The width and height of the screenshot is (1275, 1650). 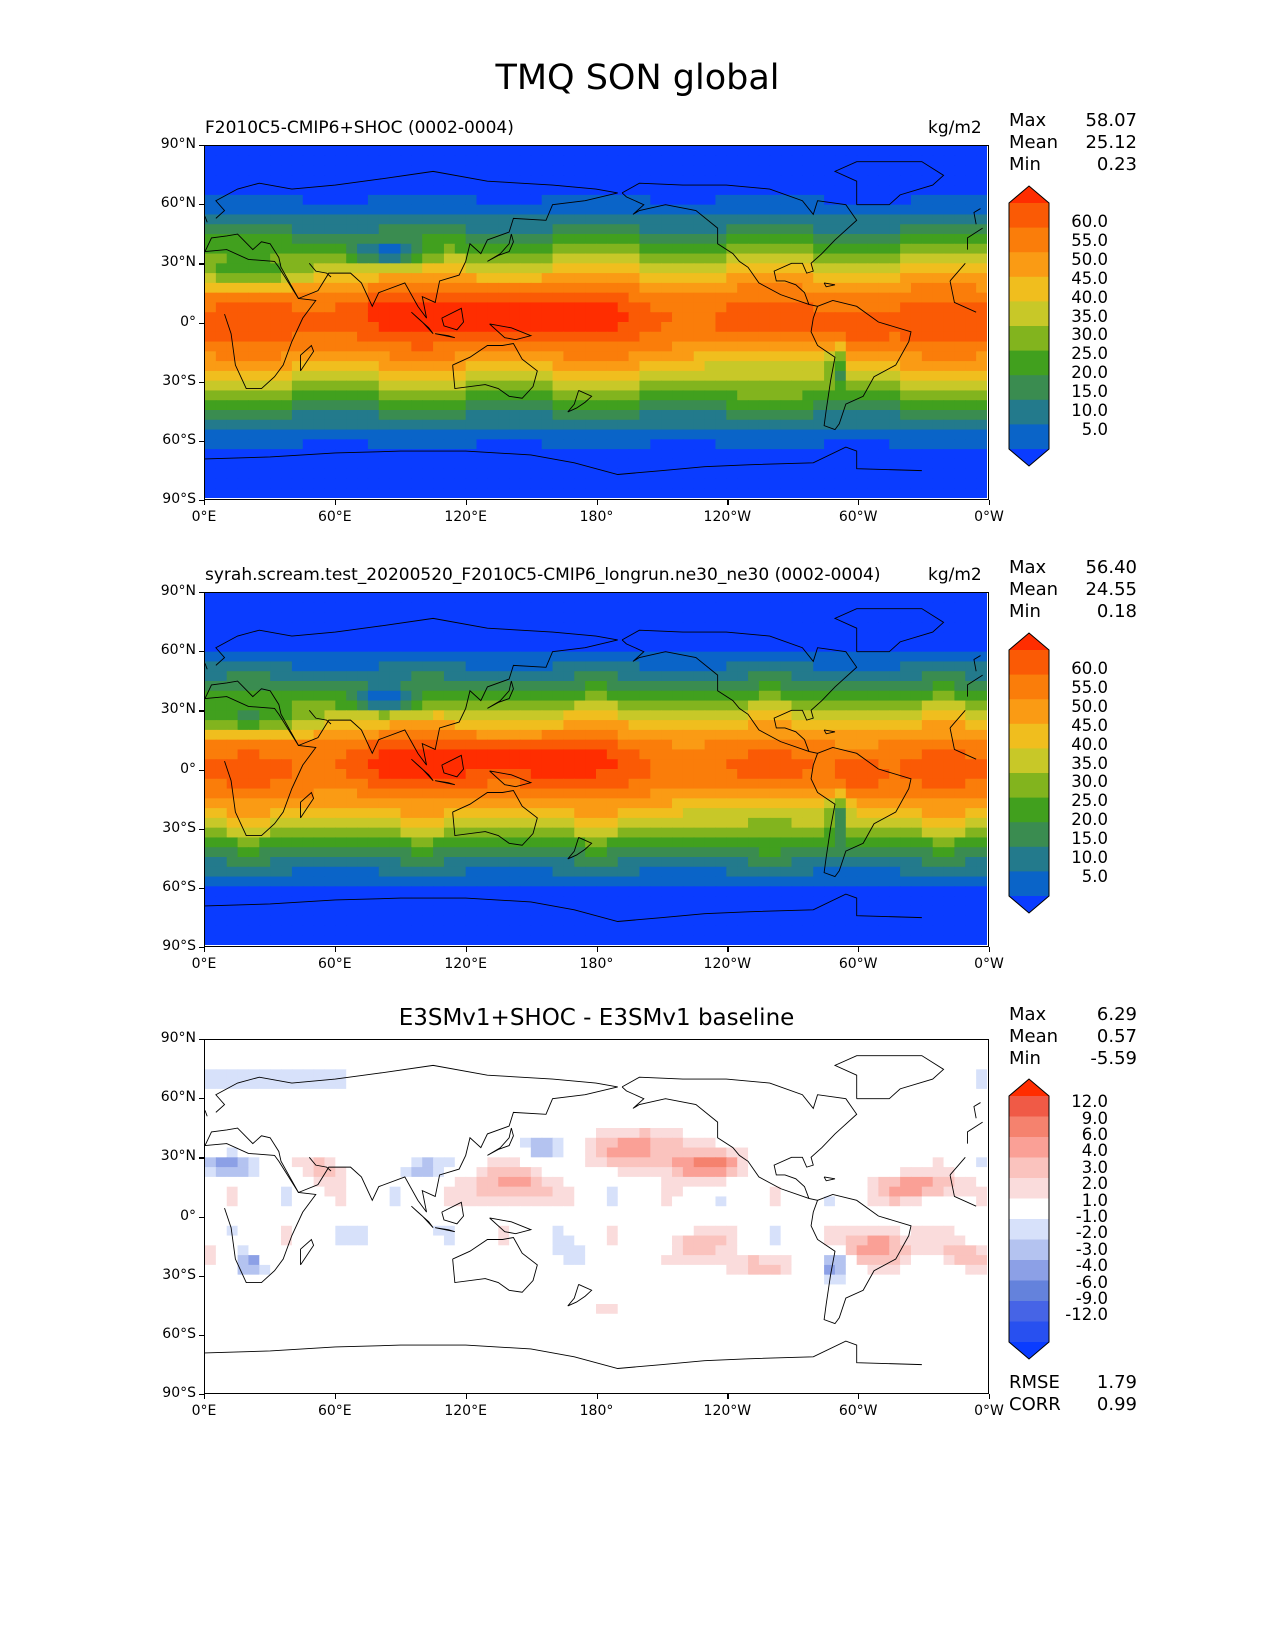 I want to click on coastline, so click(x=829, y=285).